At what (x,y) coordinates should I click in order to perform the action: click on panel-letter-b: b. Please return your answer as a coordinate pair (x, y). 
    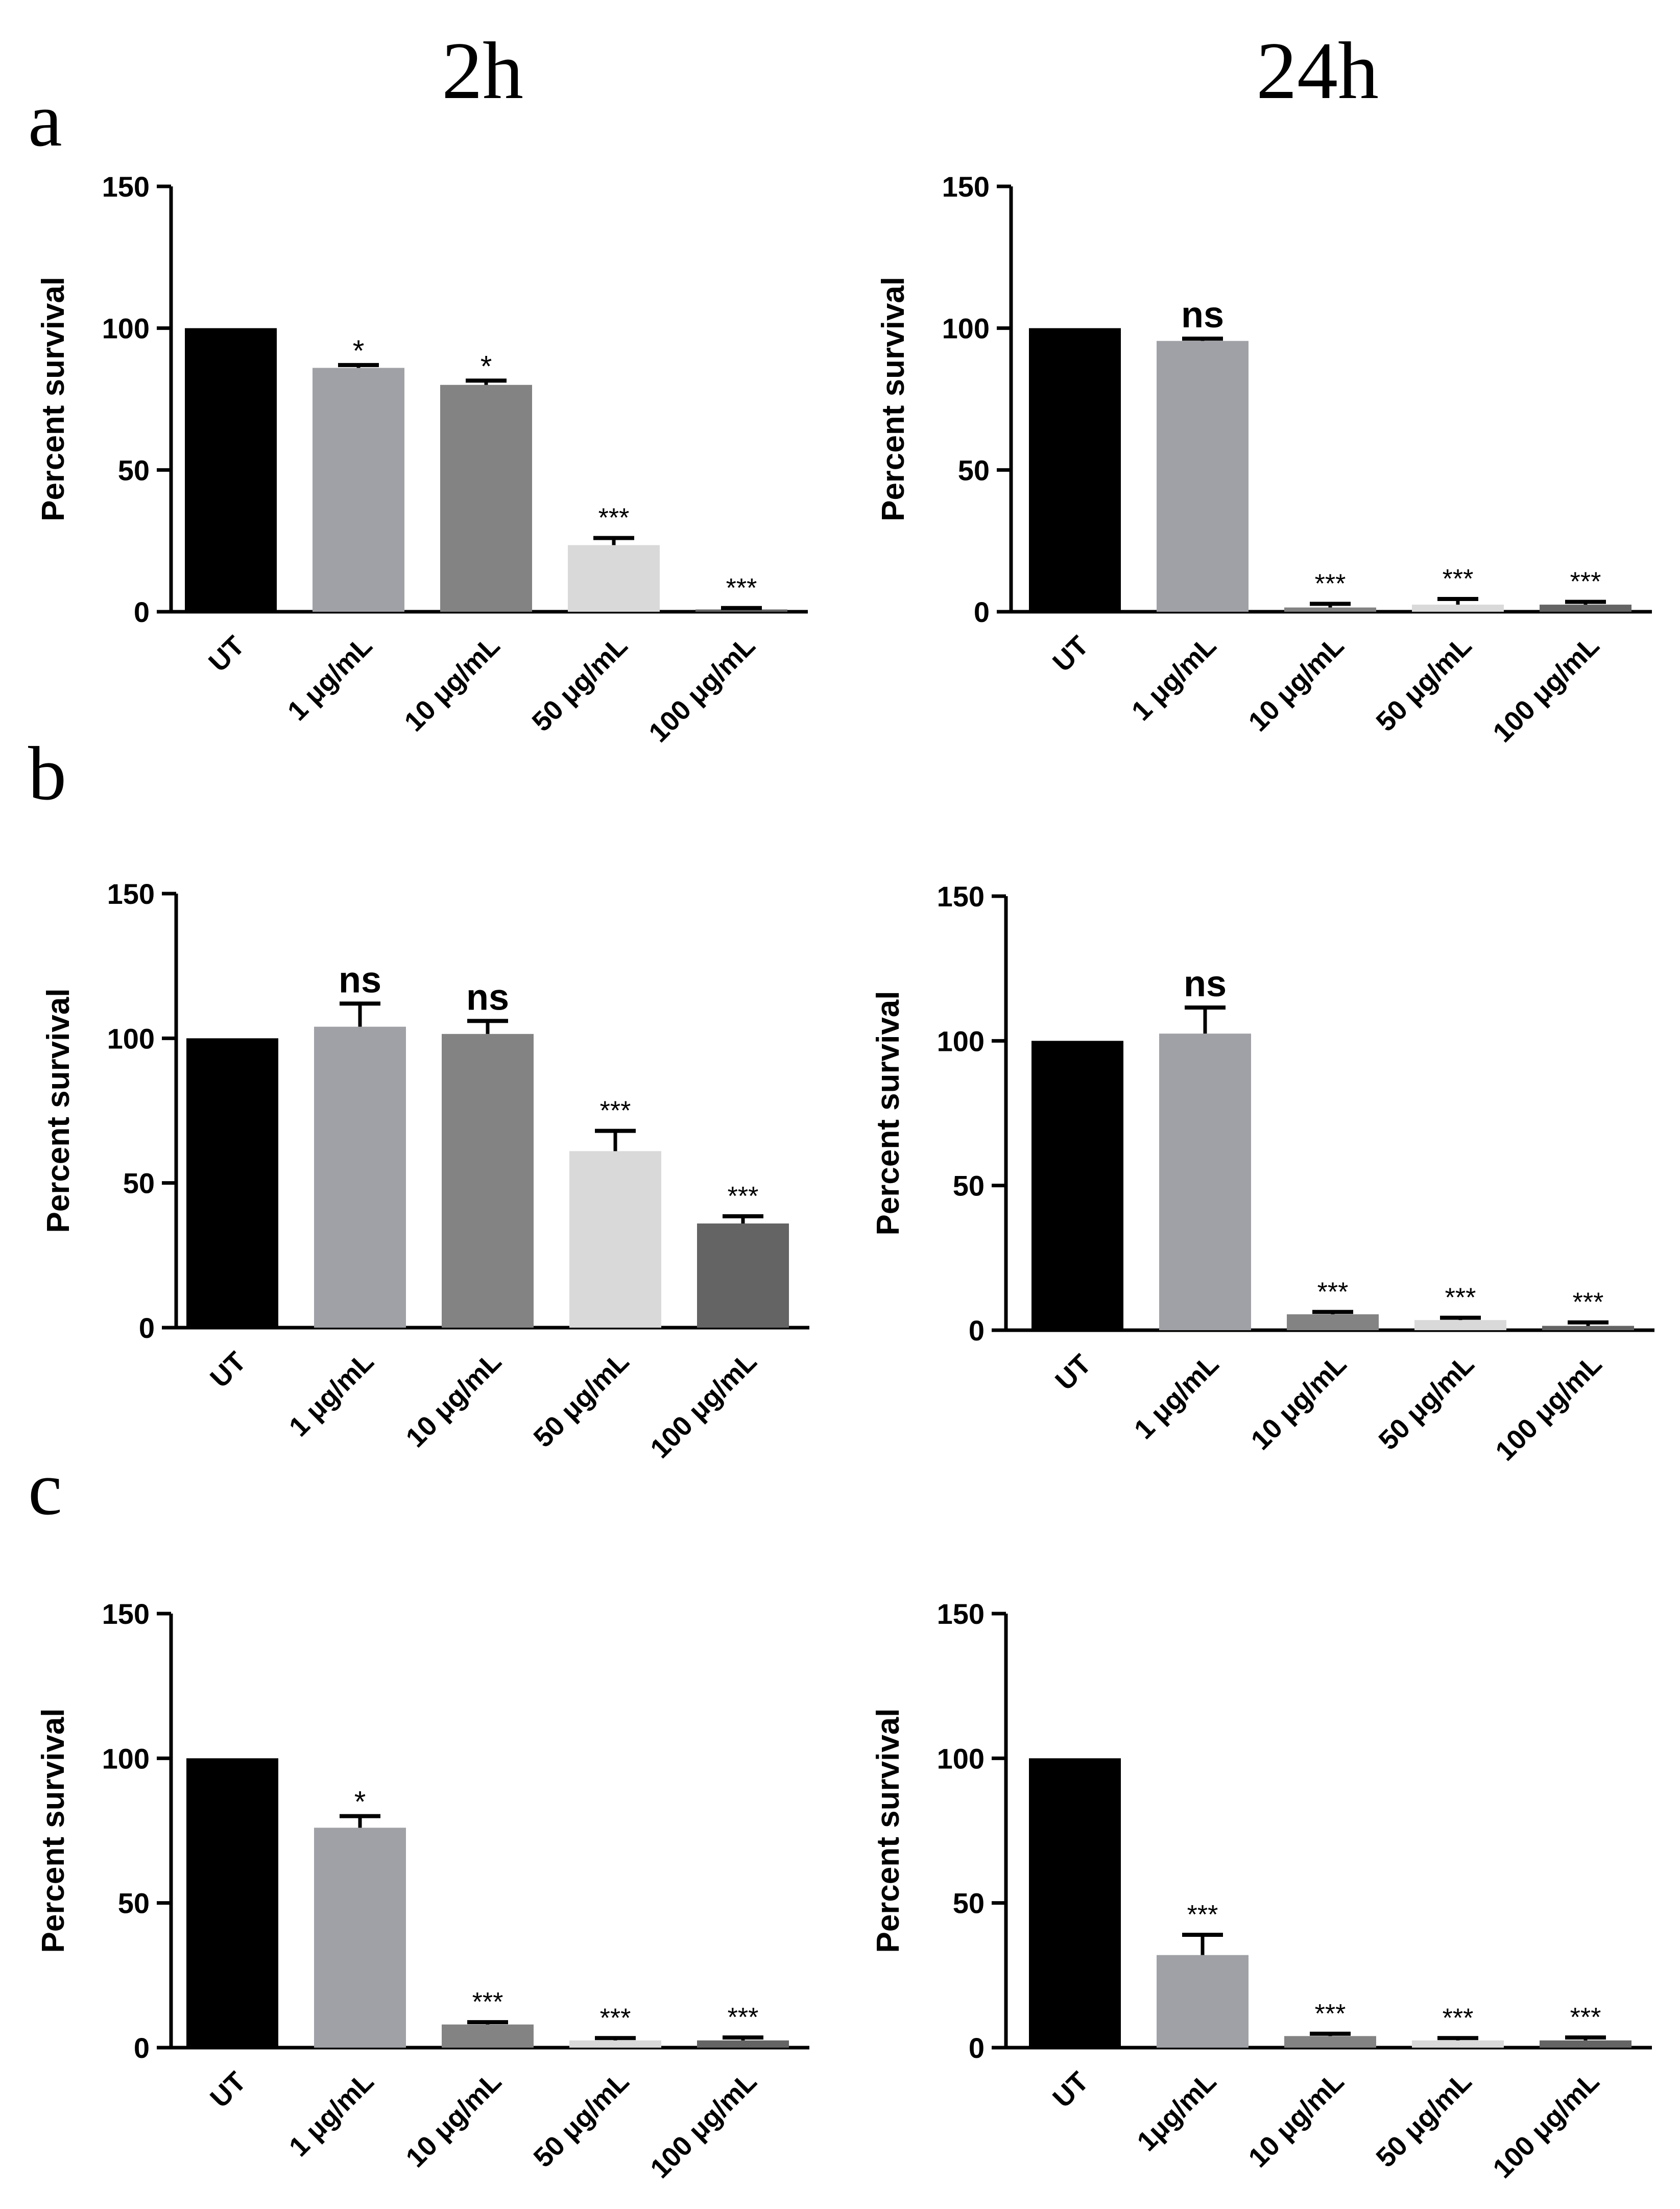
    Looking at the image, I should click on (47, 773).